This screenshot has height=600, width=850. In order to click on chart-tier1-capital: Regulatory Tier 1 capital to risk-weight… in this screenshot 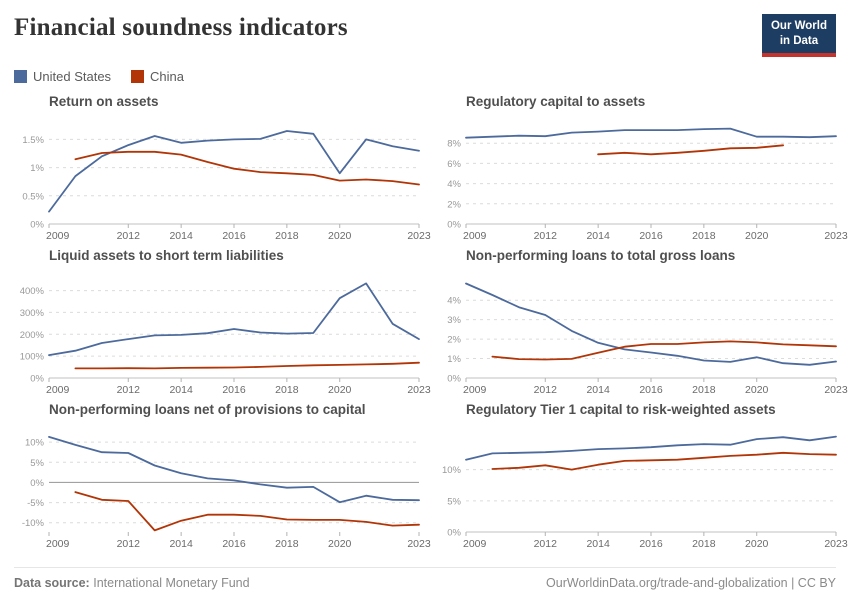, I will do `click(639, 475)`.